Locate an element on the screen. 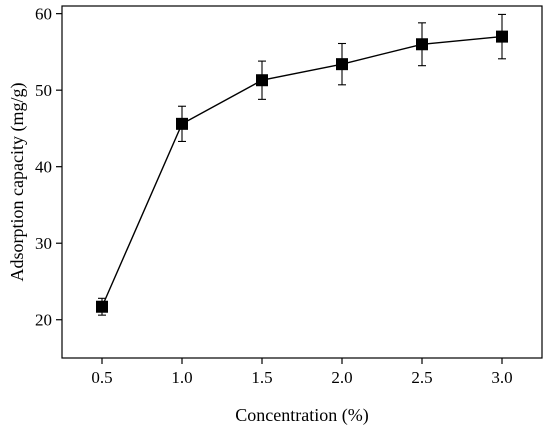 This screenshot has width=550, height=431. x-tick-label: 3.0 is located at coordinates (501, 377).